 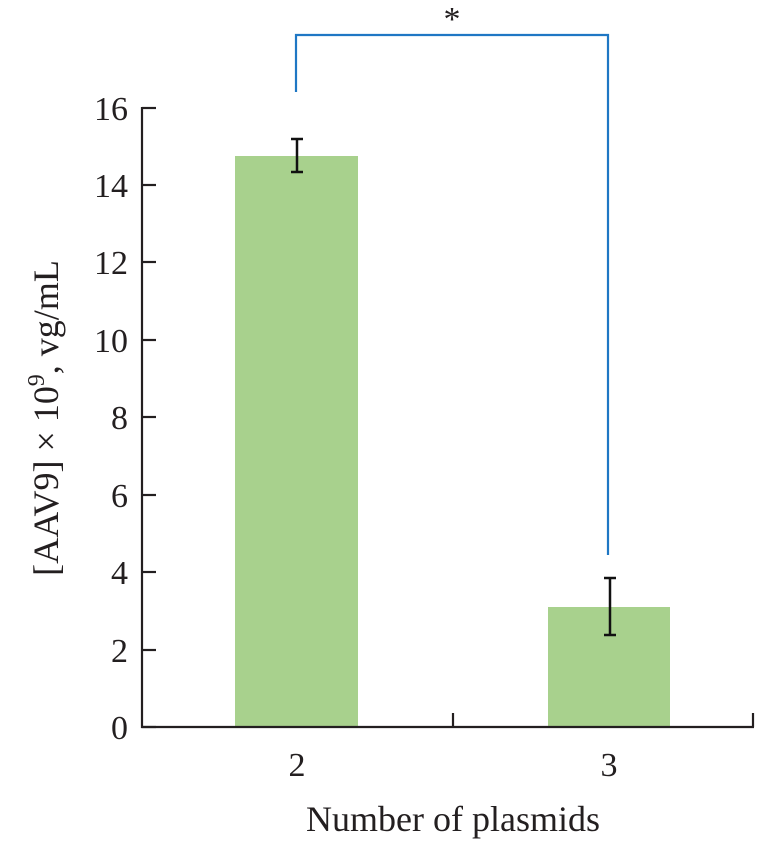 I want to click on svg-text: 16, so click(x=111, y=109).